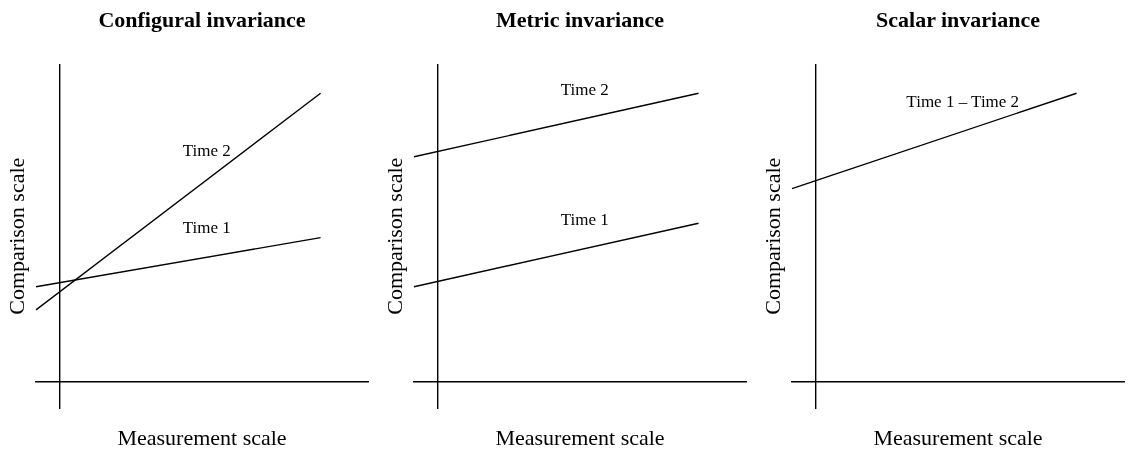 This screenshot has width=1135, height=456. I want to click on chart-title: Configural invariance, so click(202, 19).